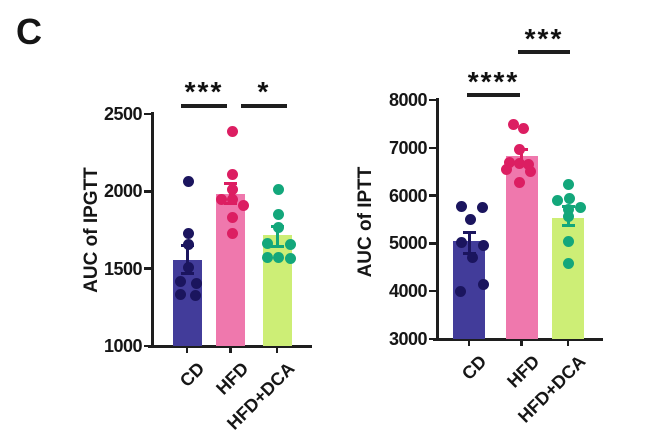  What do you see at coordinates (123, 191) in the screenshot?
I see `y-tick-label: 2000` at bounding box center [123, 191].